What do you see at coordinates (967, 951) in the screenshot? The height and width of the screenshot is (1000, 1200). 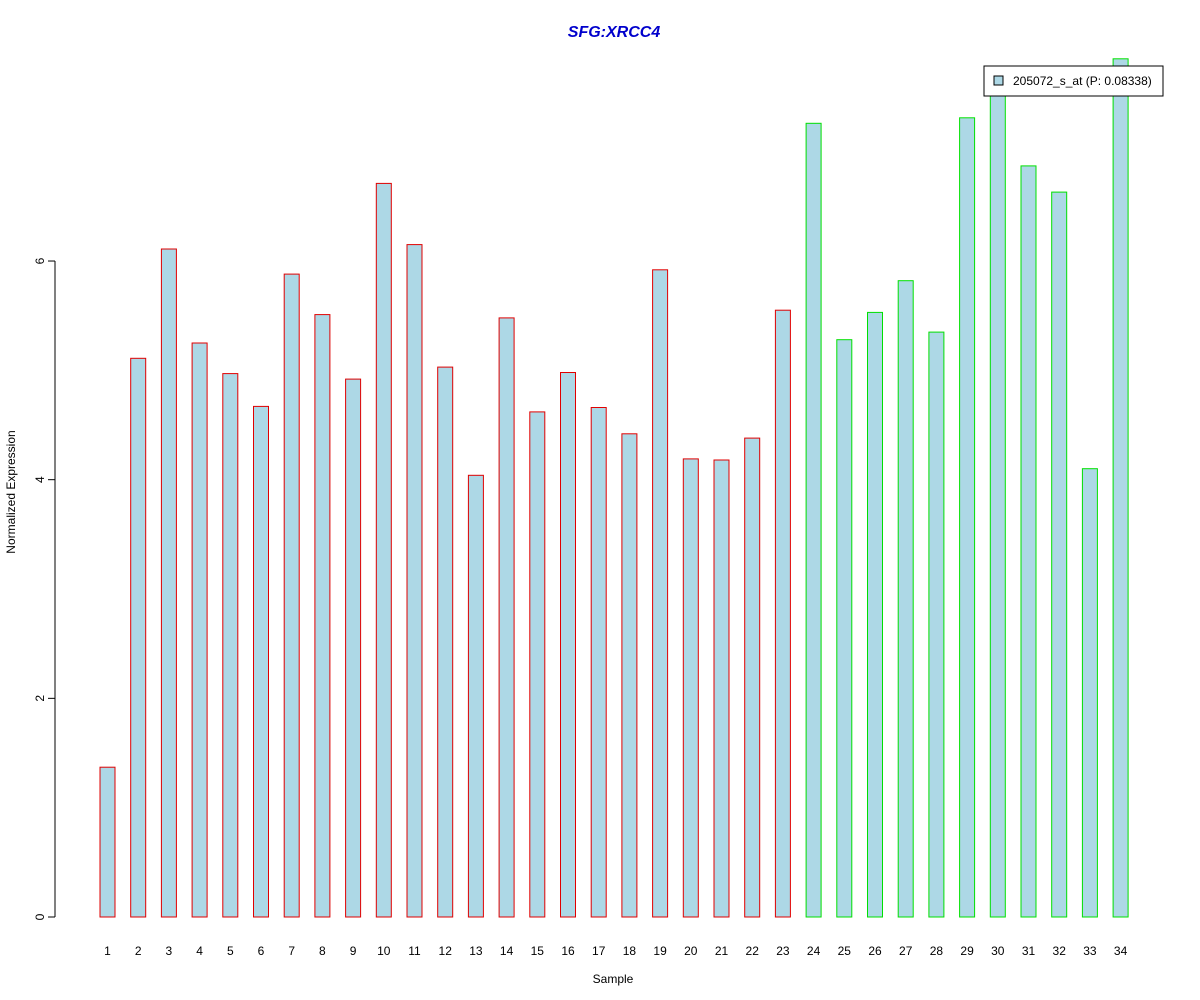 I see `x-tick-label: 29` at bounding box center [967, 951].